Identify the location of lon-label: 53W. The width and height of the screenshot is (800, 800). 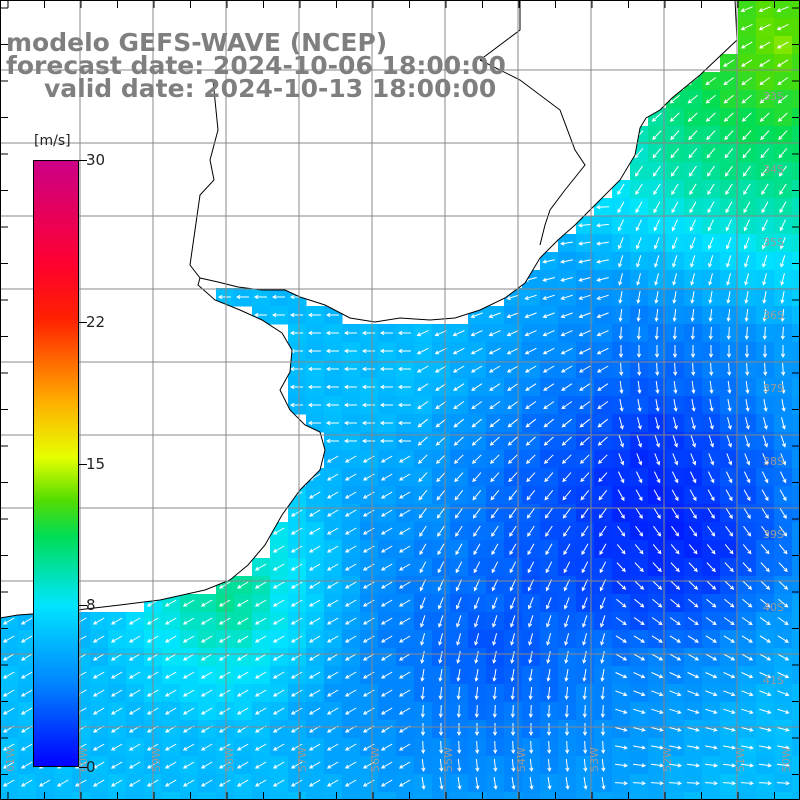
(594, 759).